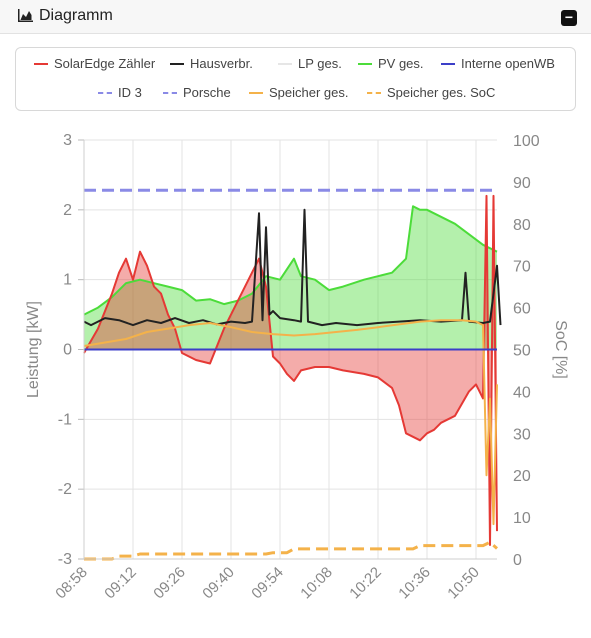  What do you see at coordinates (522, 392) in the screenshot?
I see `y-tick-label-right: 40` at bounding box center [522, 392].